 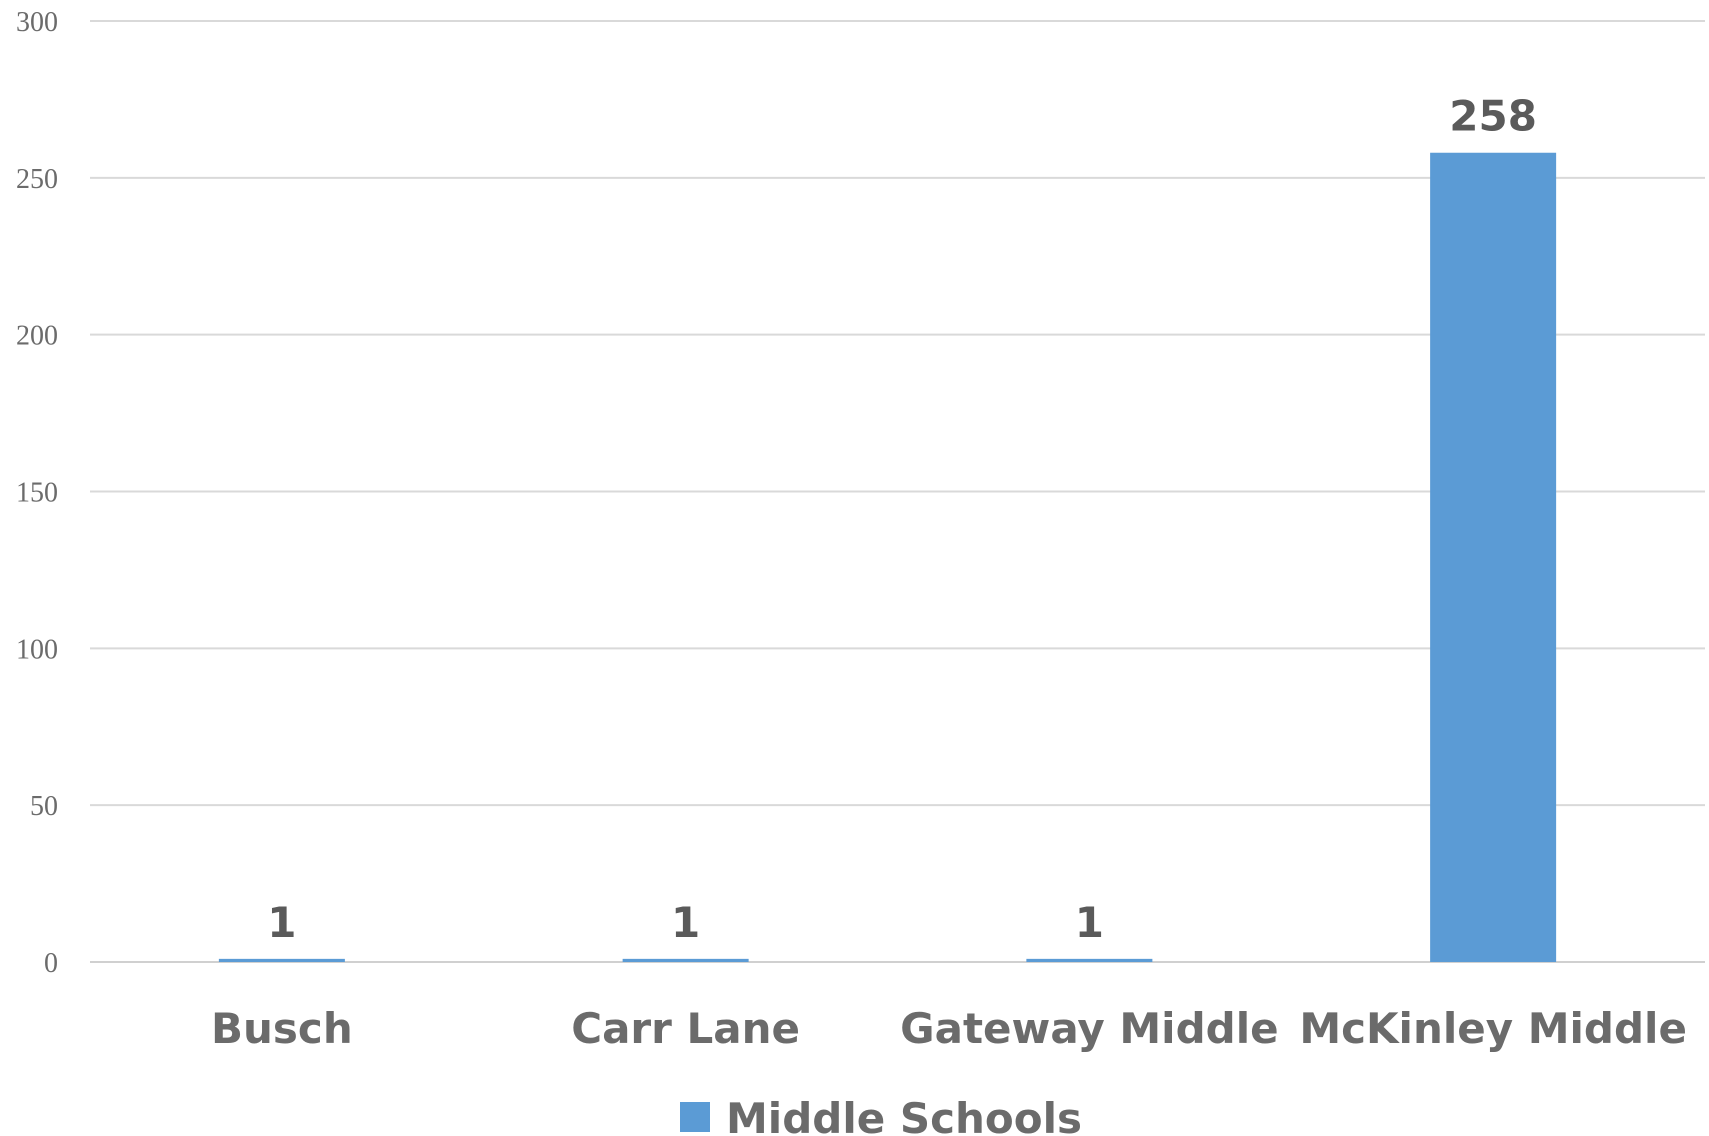 I want to click on legend-label-middle-schools: Middle Schools, so click(x=904, y=1115).